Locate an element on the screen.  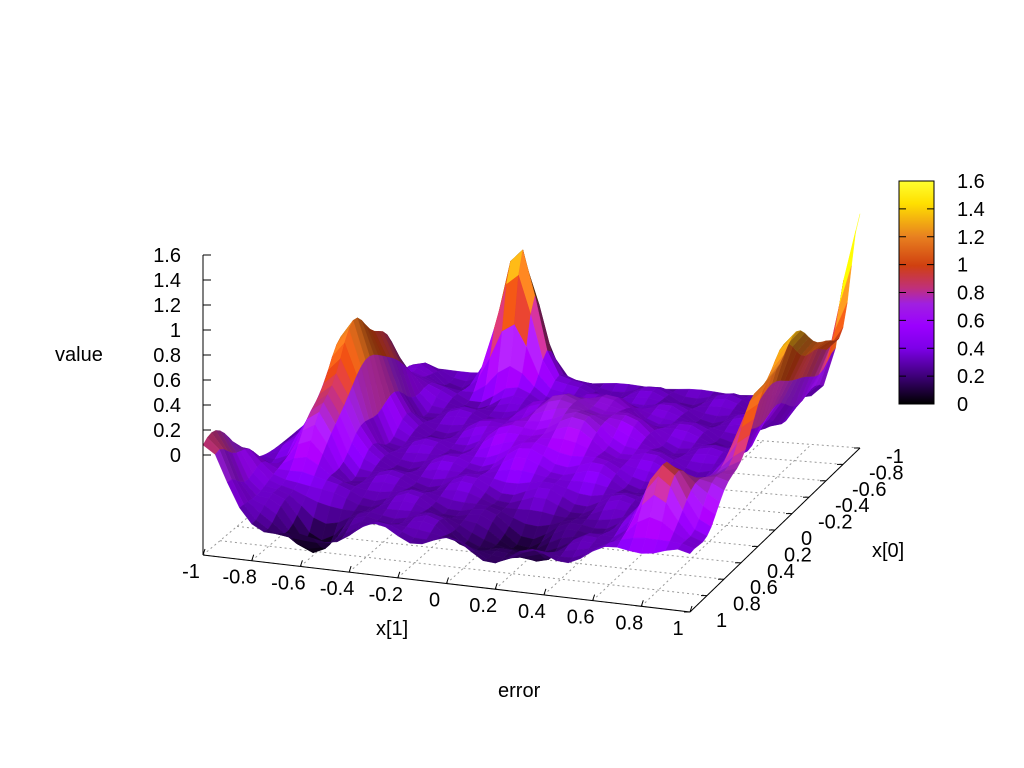
x-axis-label: x[1] is located at coordinates (392, 629).